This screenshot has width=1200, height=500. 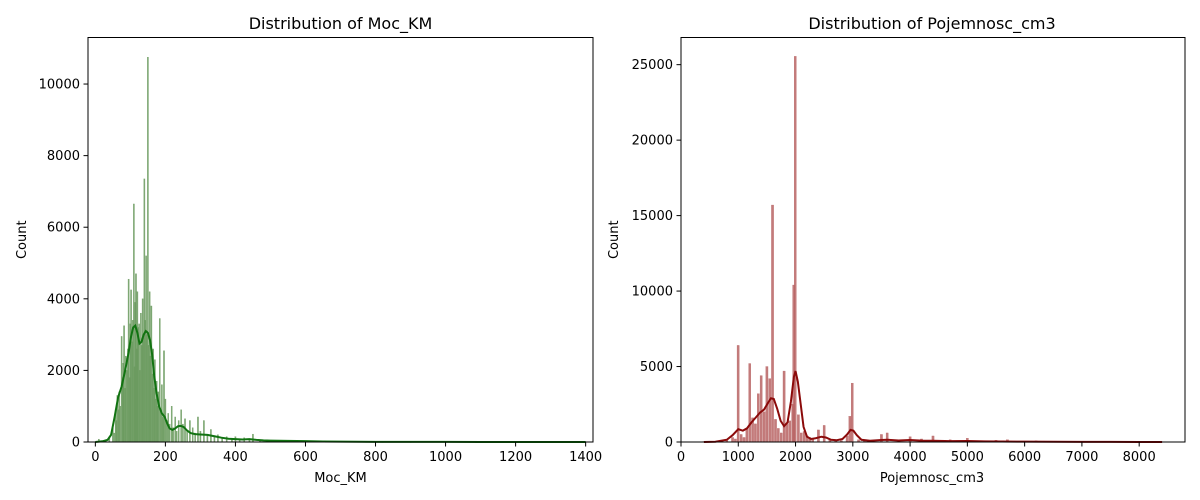 I want to click on x-tick-label: 2000, so click(x=795, y=457).